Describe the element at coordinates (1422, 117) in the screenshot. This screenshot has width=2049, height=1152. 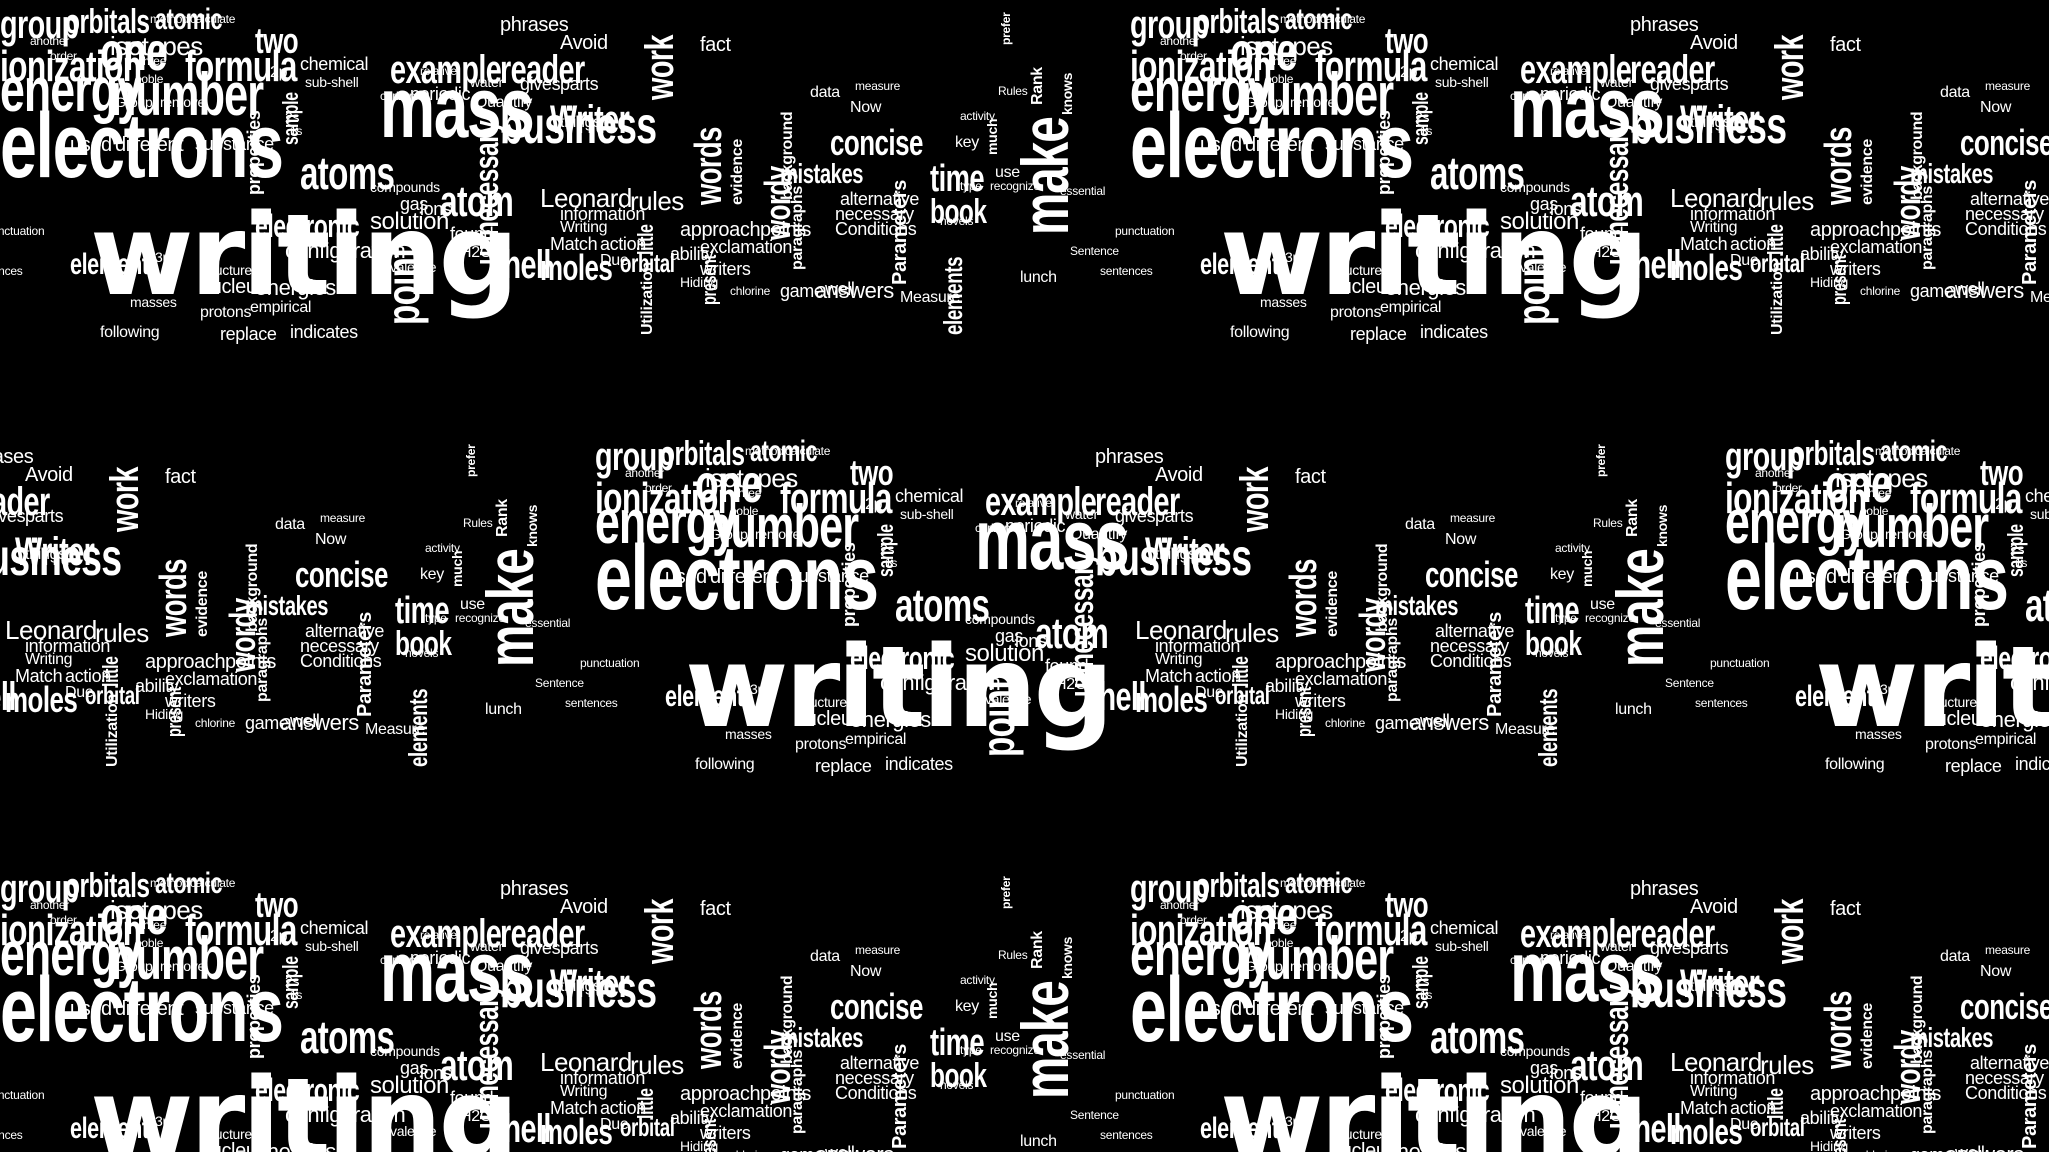
I see `word-2s: 2s` at that location.